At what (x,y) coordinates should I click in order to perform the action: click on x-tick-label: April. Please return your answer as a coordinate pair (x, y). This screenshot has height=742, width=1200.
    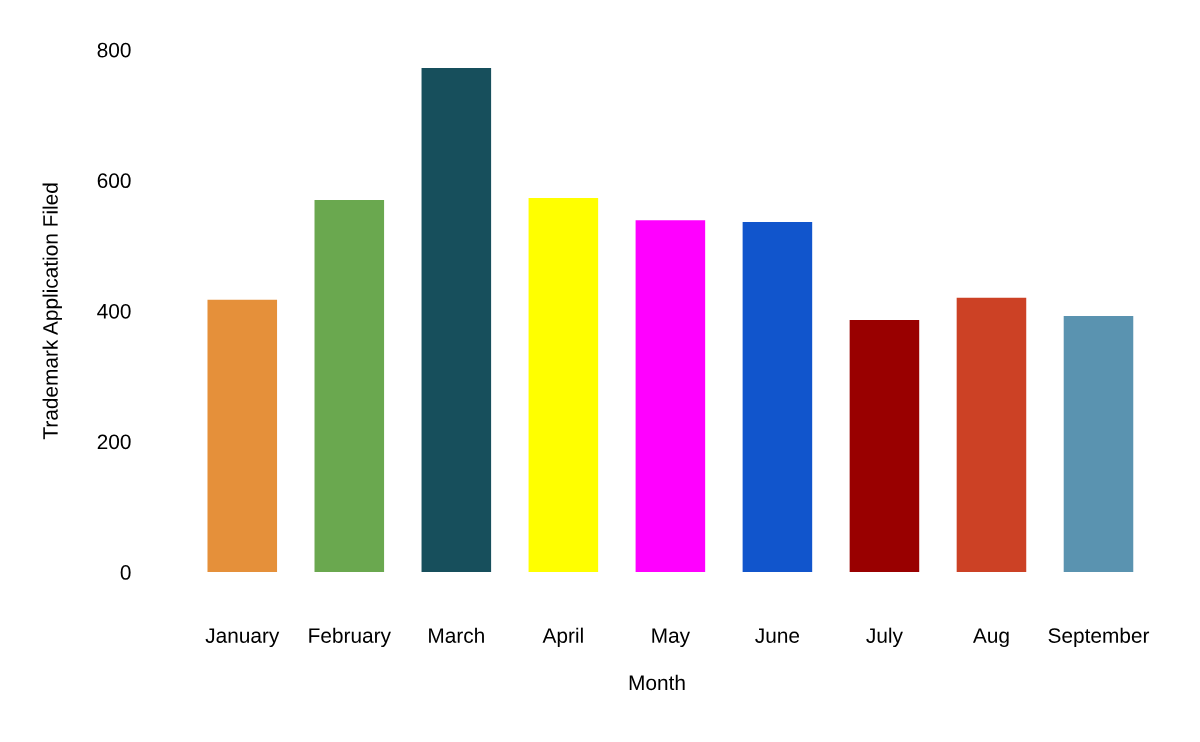
    Looking at the image, I should click on (562, 637).